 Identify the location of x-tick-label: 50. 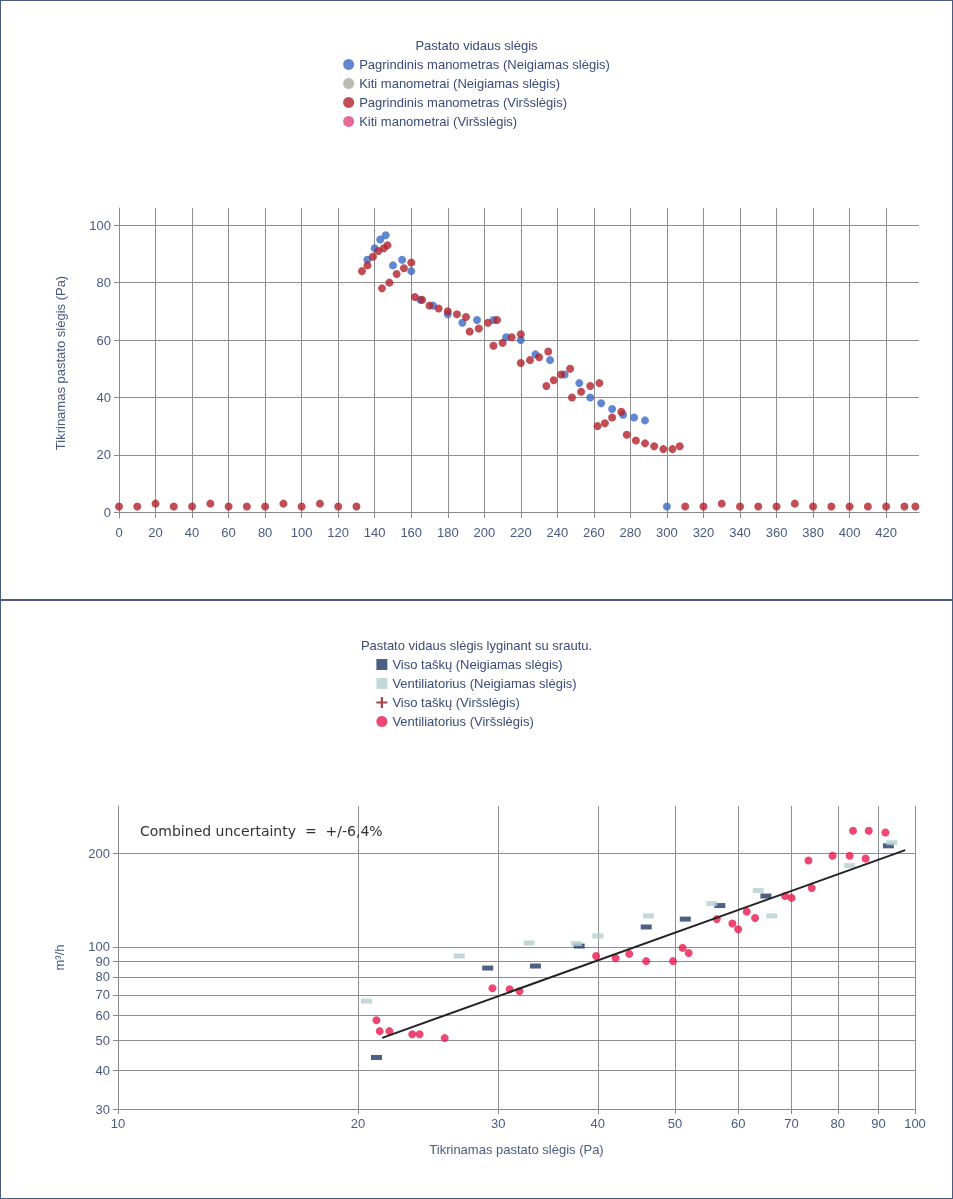
(675, 1123).